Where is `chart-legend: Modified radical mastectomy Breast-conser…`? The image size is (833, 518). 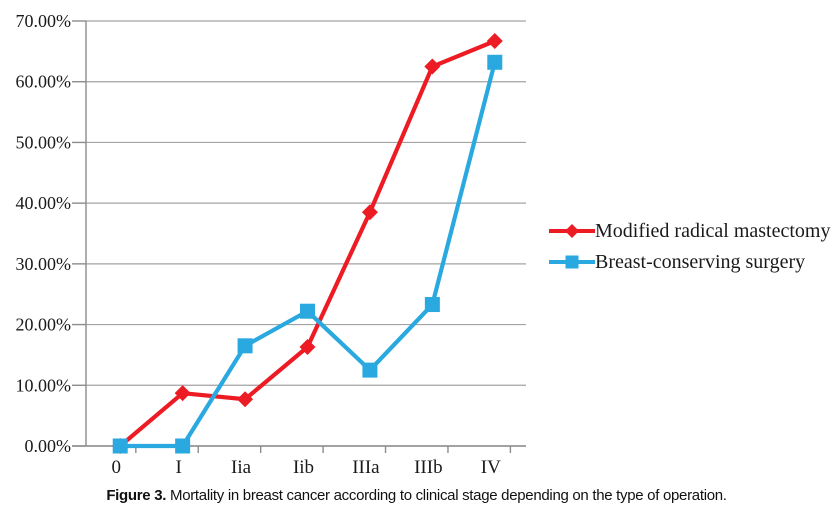 chart-legend: Modified radical mastectomy Breast-conser… is located at coordinates (689, 246).